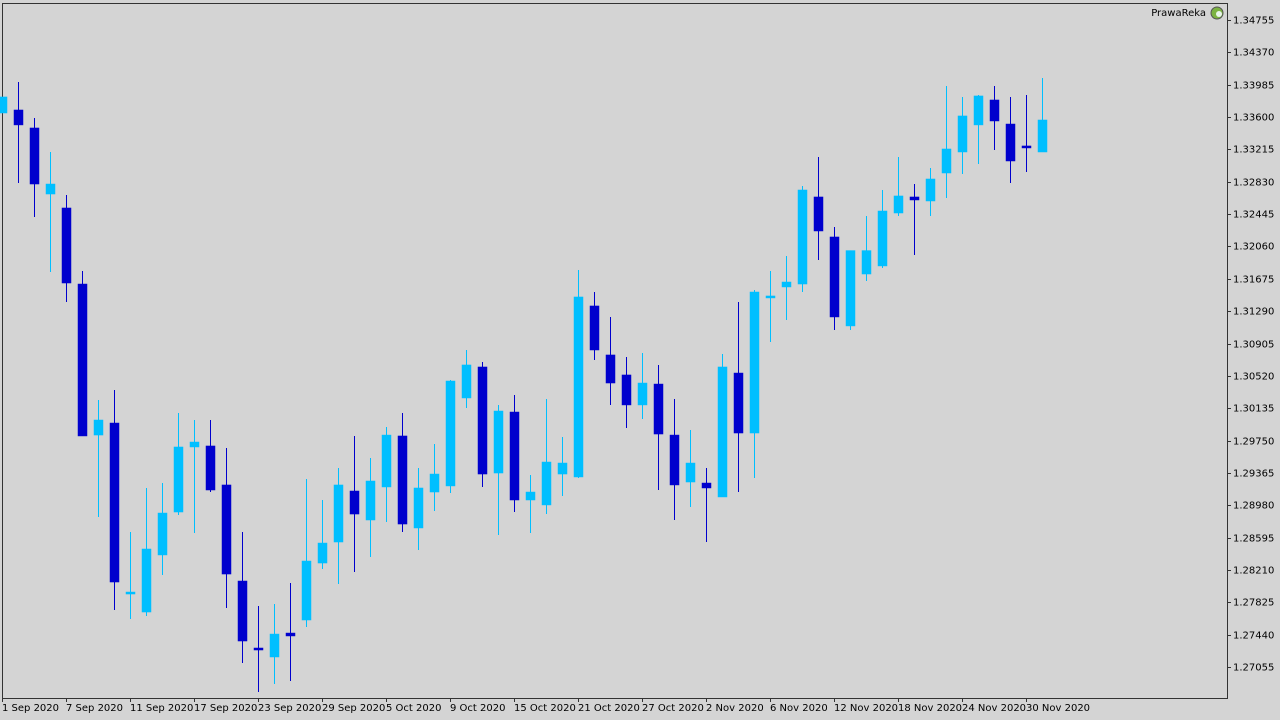 This screenshot has width=1280, height=720. Describe the element at coordinates (1253, 409) in the screenshot. I see `y-tick-label: 1.30135` at that location.